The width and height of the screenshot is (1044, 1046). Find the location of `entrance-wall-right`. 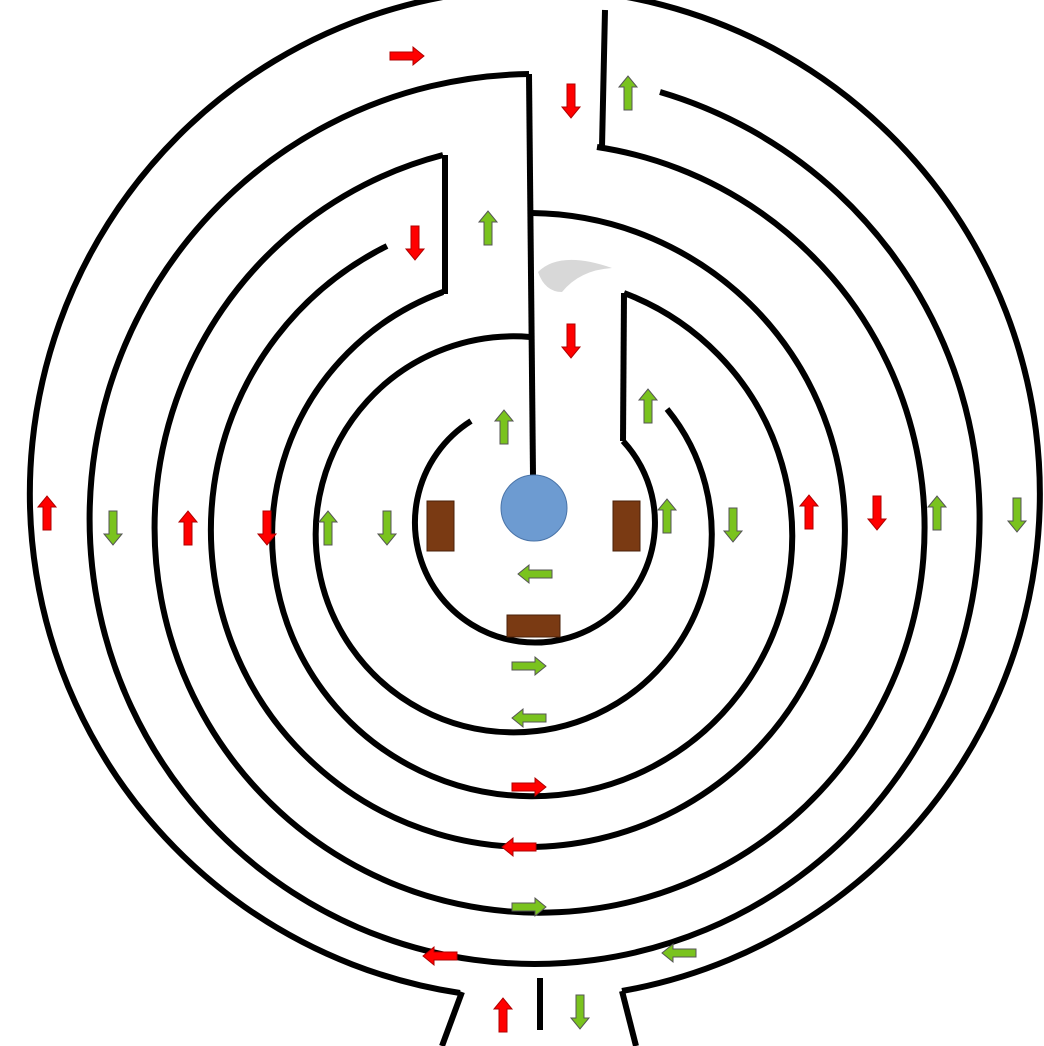

entrance-wall-right is located at coordinates (629, 1018).